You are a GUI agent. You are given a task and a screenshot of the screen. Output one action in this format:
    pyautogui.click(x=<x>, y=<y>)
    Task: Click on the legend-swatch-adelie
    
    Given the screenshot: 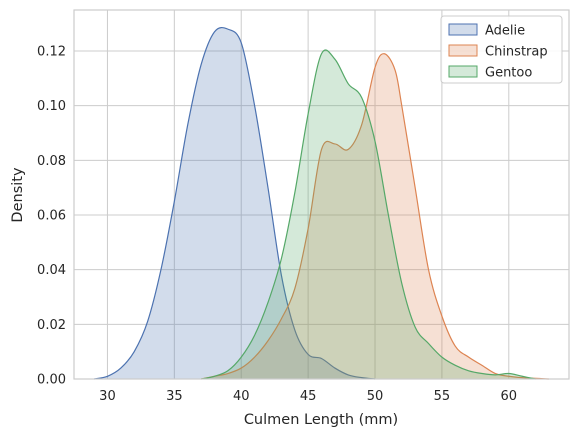 What is the action you would take?
    pyautogui.click(x=463, y=29)
    